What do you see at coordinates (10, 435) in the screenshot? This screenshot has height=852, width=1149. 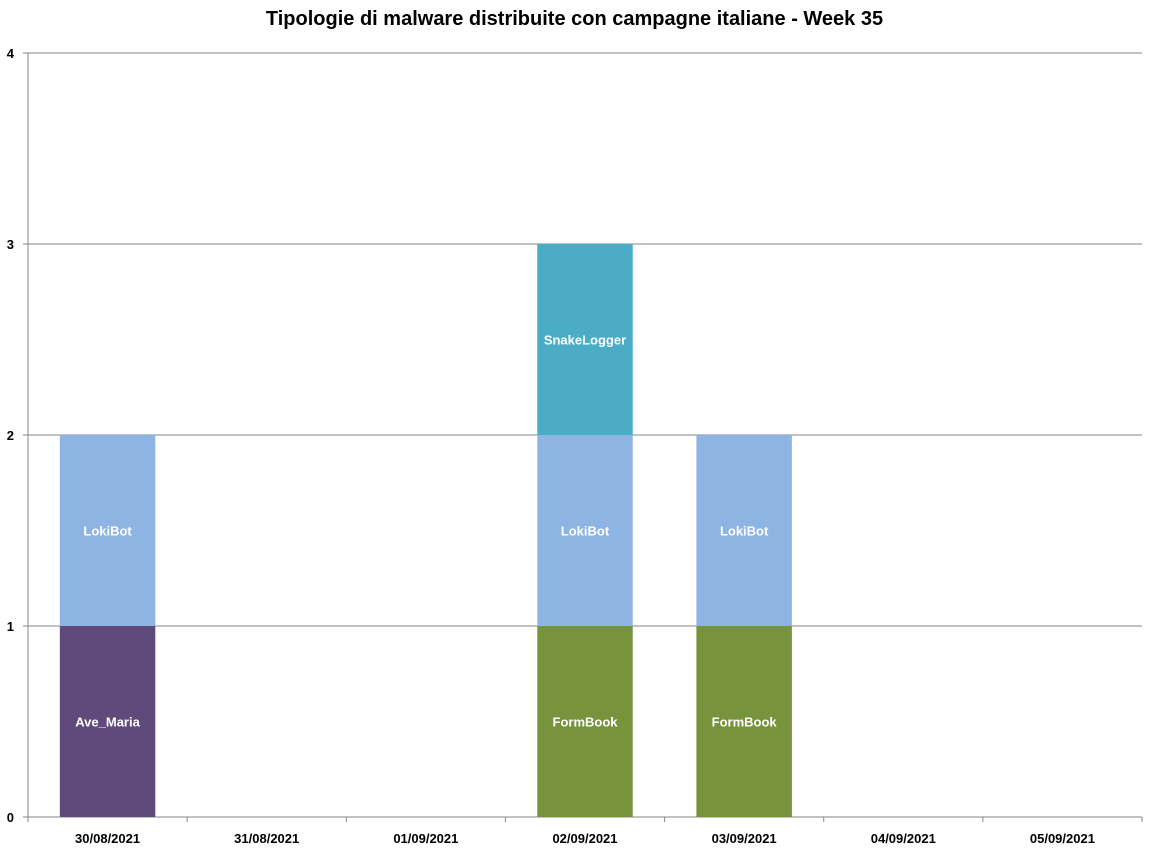 I see `y-tick-label: 2` at bounding box center [10, 435].